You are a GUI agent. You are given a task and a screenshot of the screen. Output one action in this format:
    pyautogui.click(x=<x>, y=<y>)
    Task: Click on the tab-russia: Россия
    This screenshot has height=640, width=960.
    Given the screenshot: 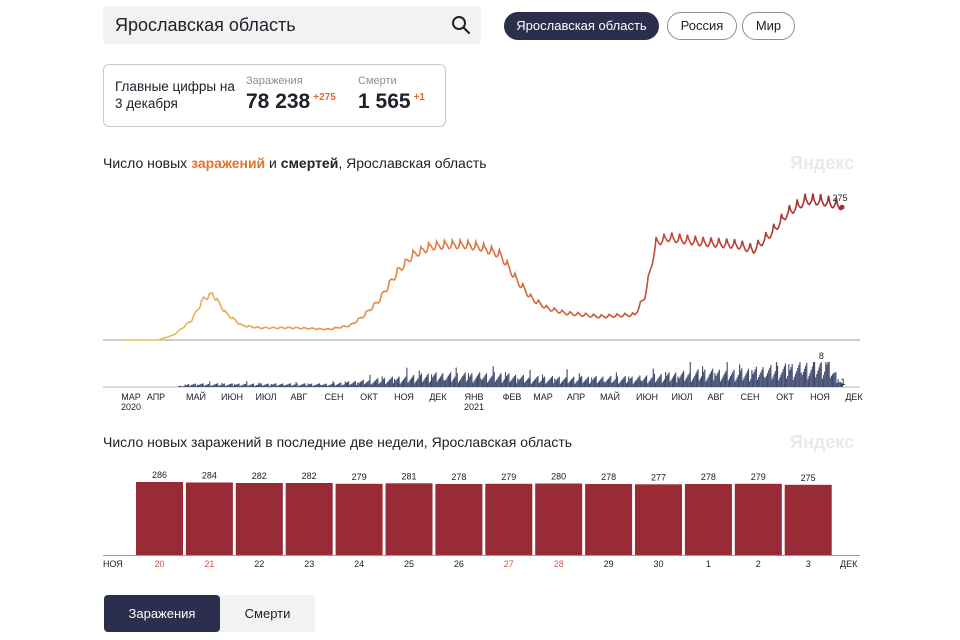 What is the action you would take?
    pyautogui.click(x=702, y=26)
    